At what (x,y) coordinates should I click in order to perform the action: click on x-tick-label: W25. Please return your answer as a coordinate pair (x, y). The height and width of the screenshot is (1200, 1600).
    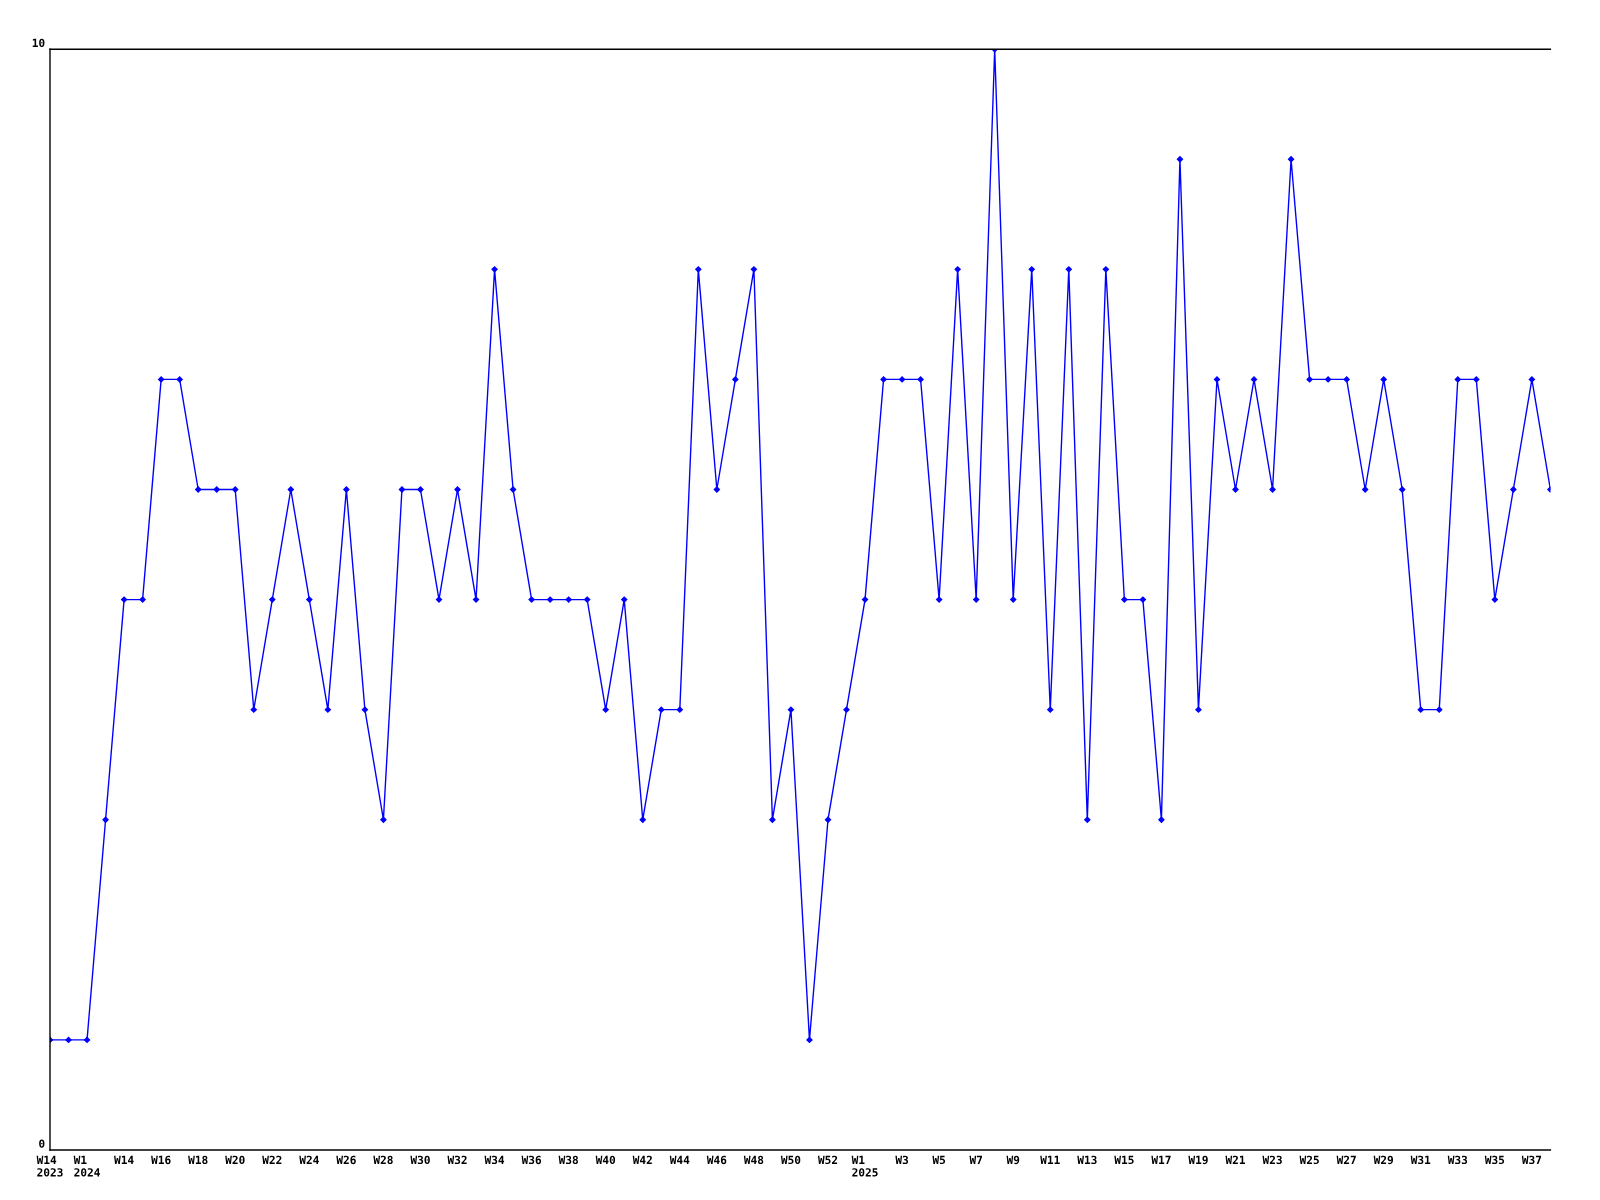
    Looking at the image, I should click on (1309, 1160).